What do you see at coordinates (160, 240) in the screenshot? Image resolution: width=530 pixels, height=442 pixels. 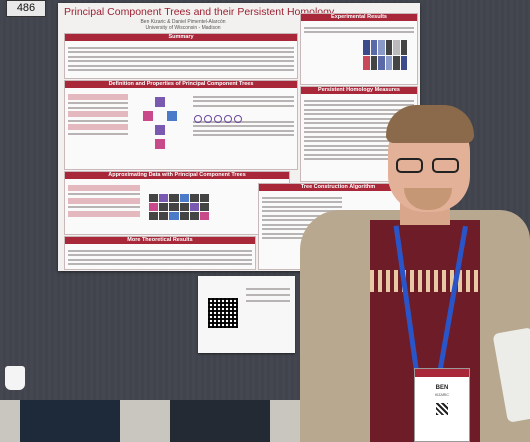 I see `section-heading: More Theoretical Results` at bounding box center [160, 240].